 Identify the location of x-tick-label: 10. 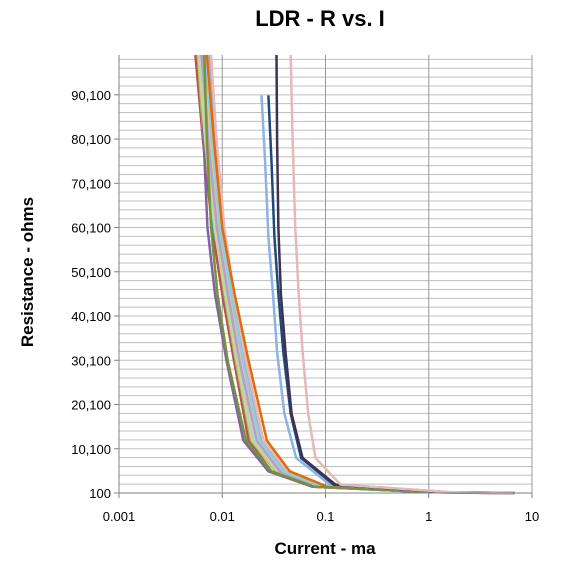
(532, 516).